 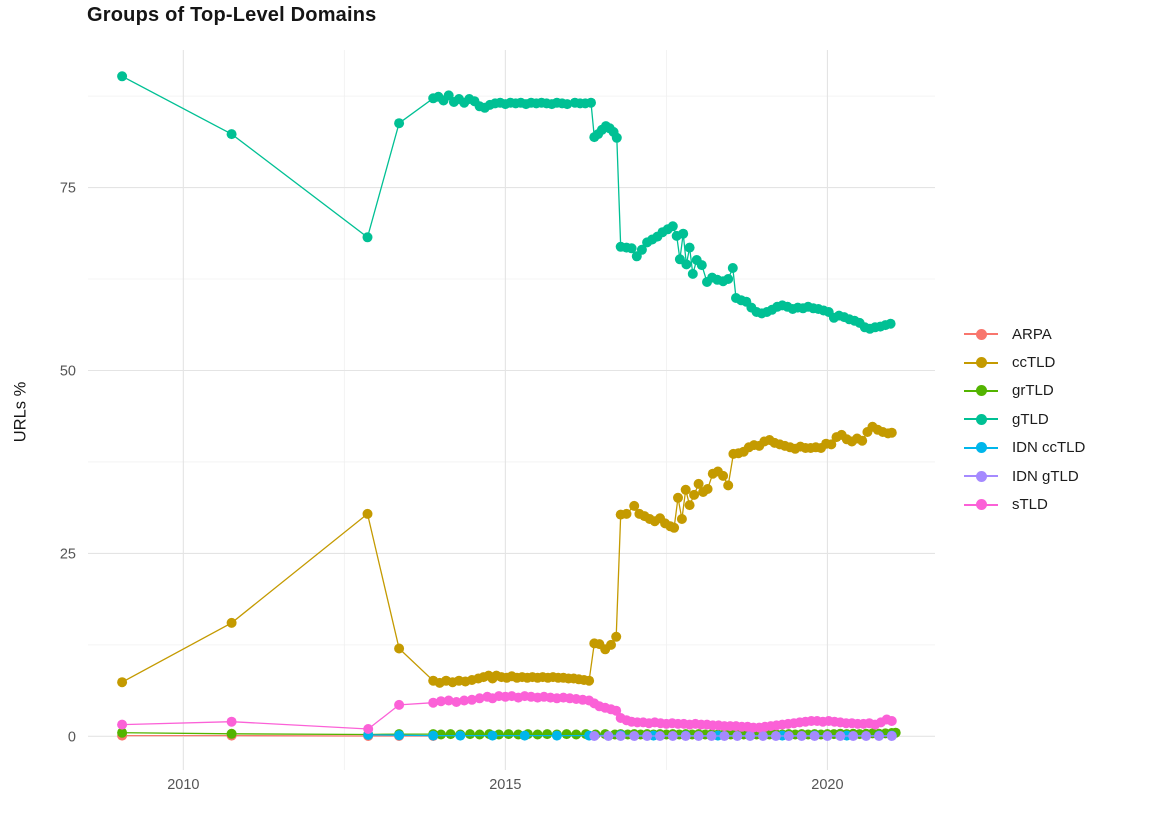 I want to click on legend-label: IDN ccTLD, so click(x=1049, y=448).